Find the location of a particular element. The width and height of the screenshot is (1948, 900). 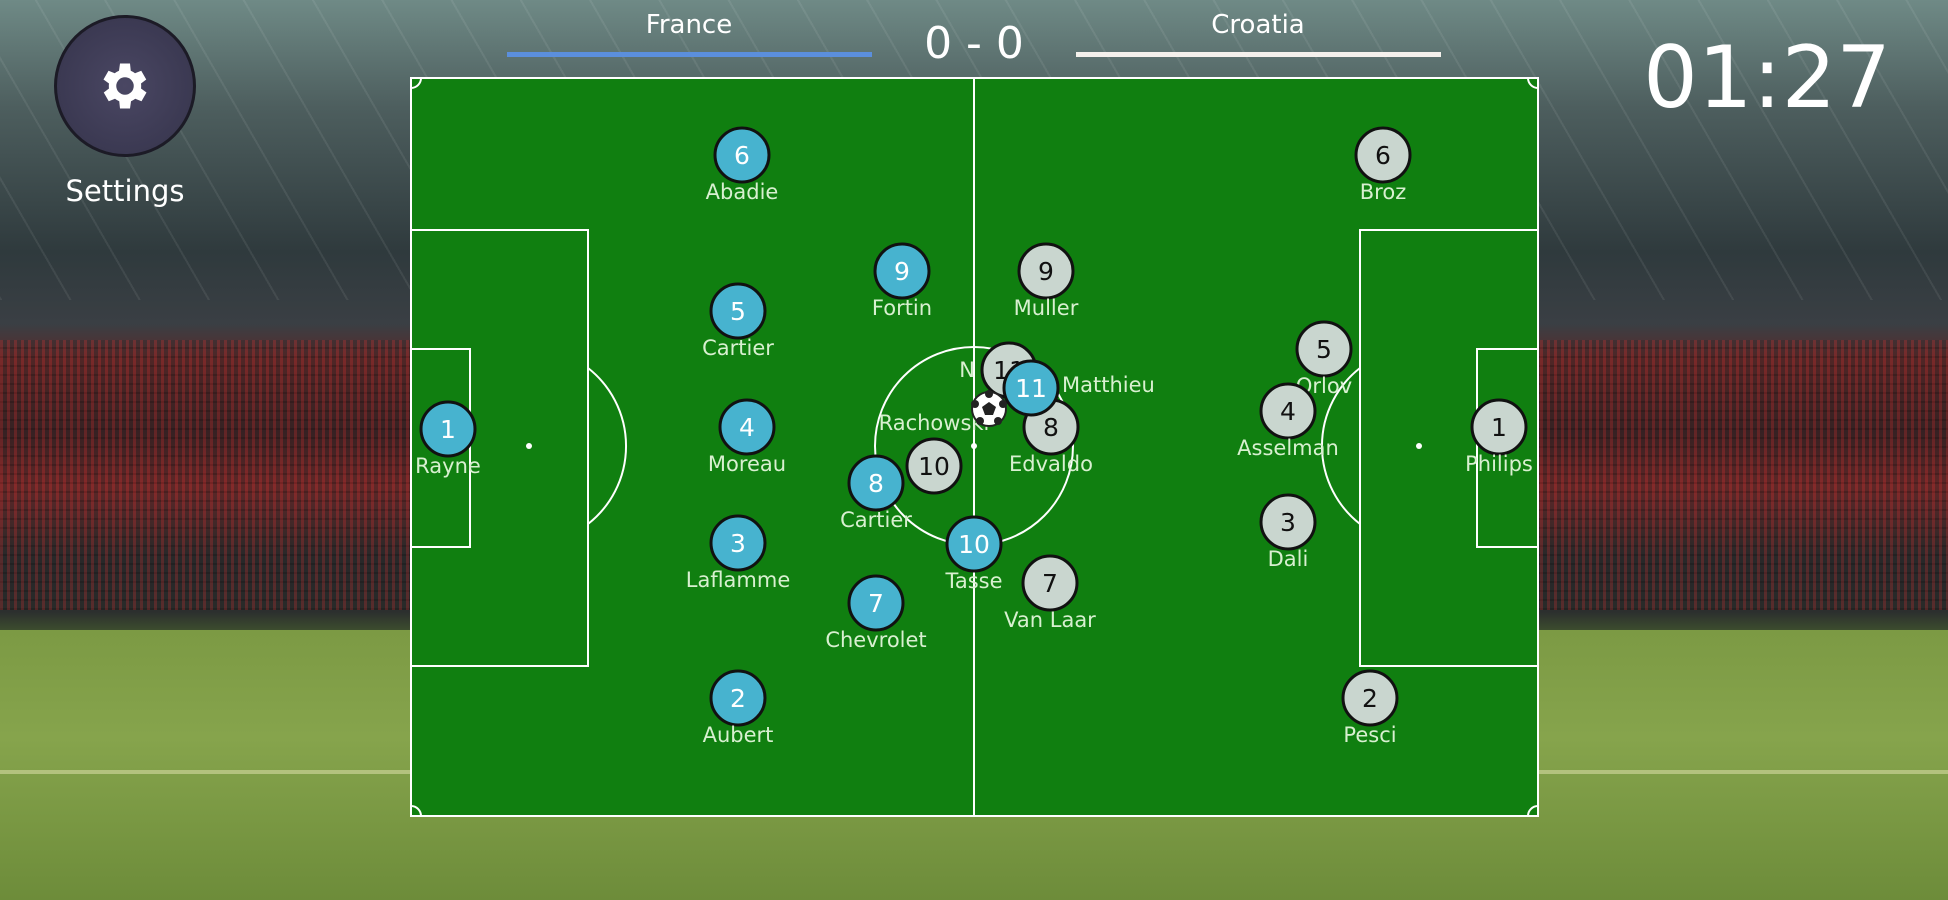

home-player-8: 8 Cartier is located at coordinates (876, 493).